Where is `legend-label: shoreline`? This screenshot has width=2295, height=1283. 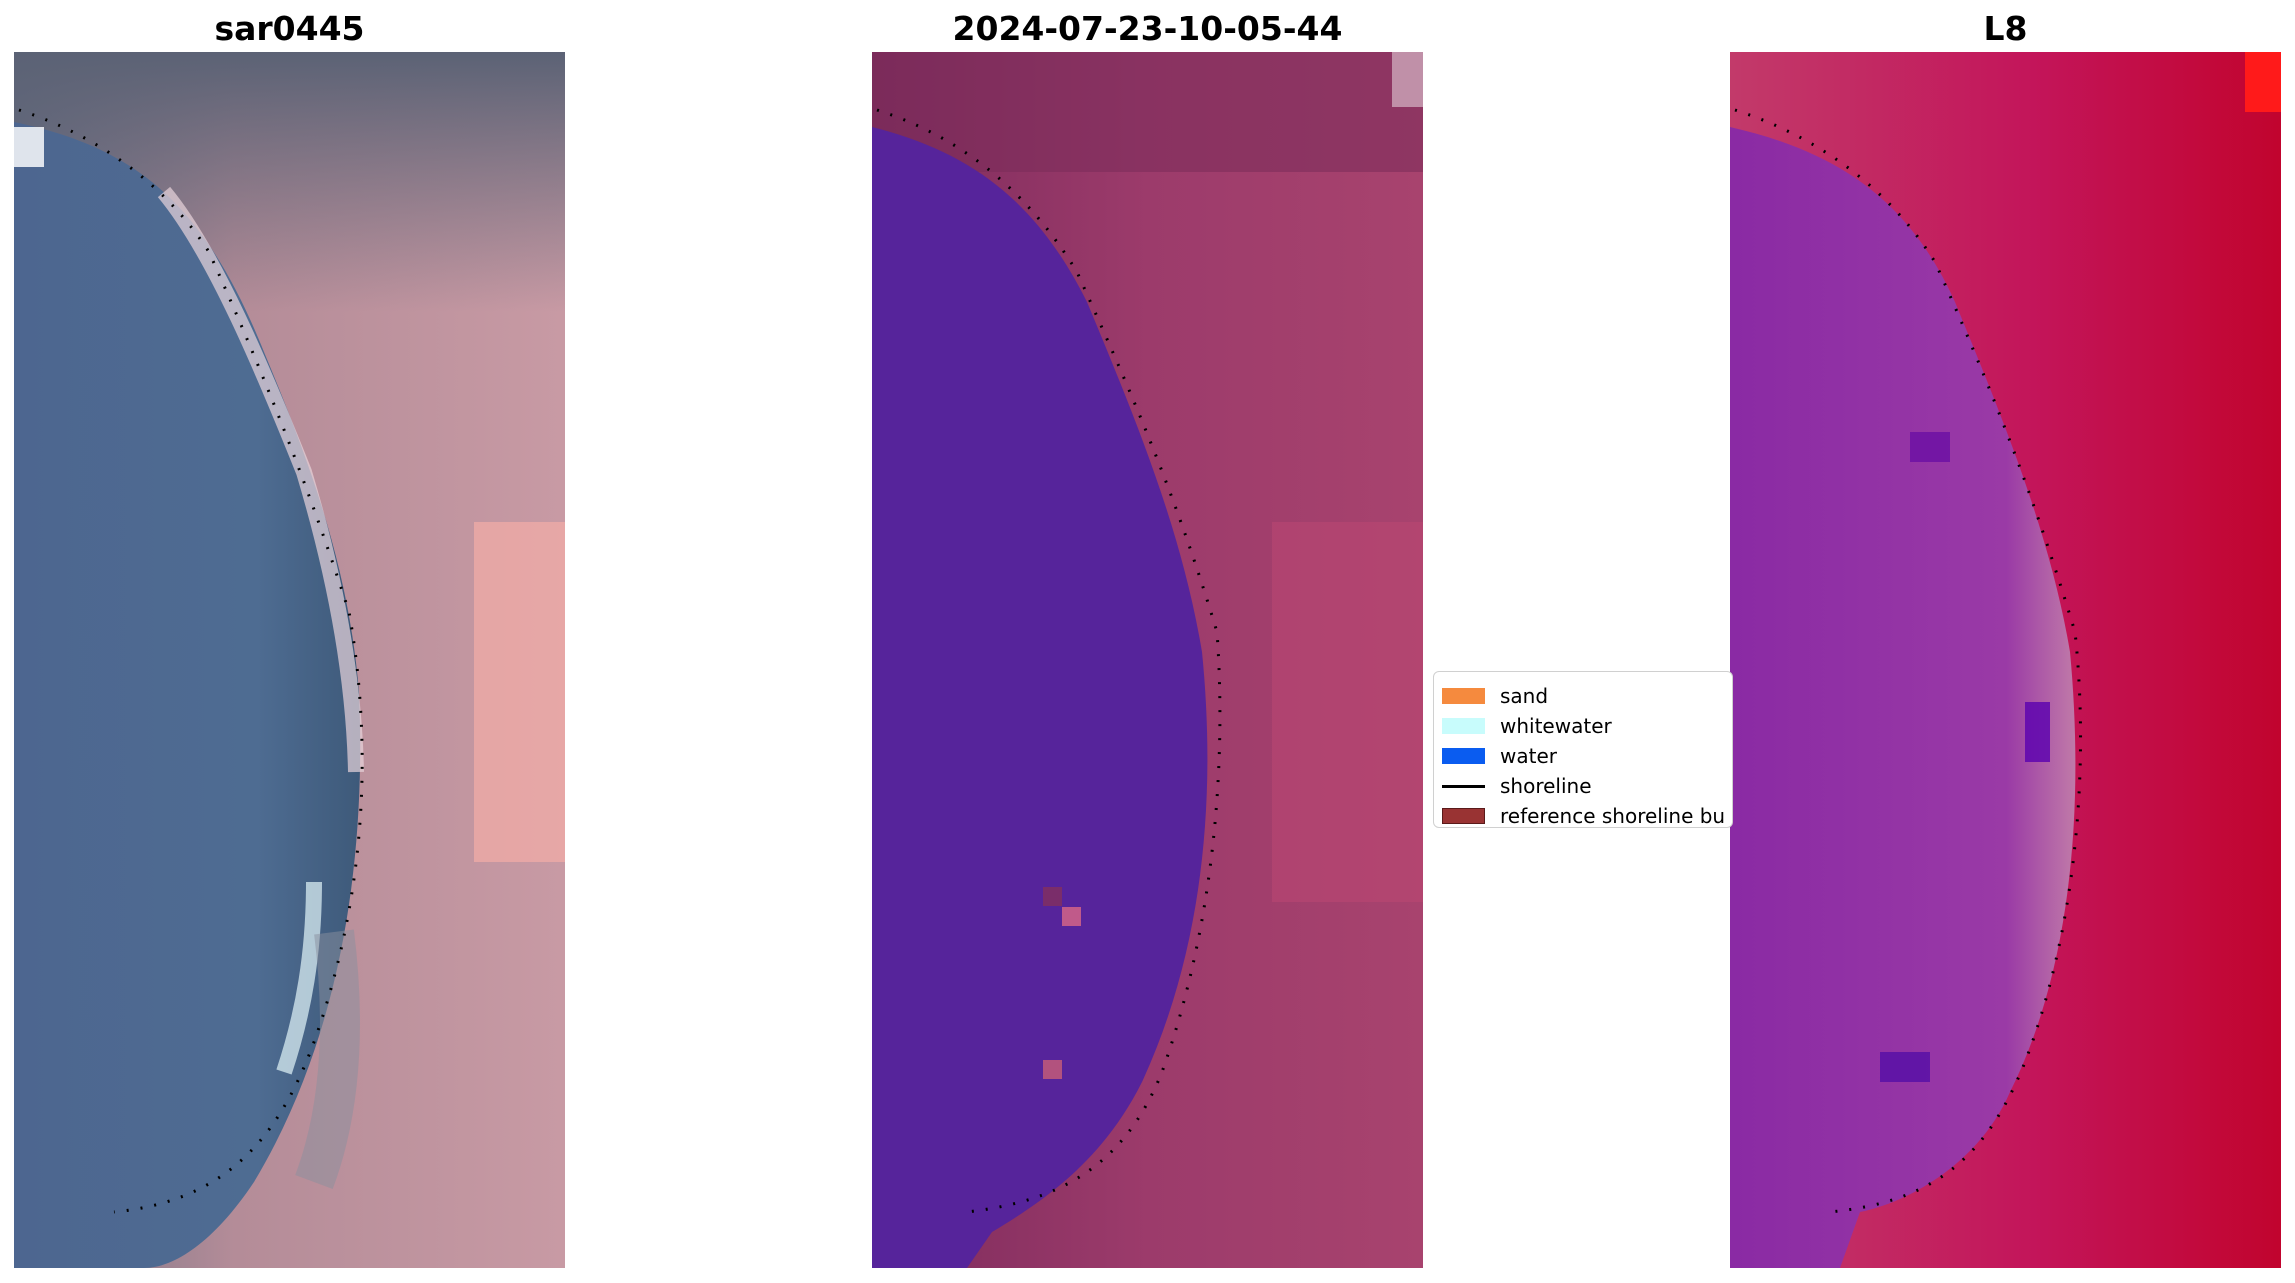 legend-label: shoreline is located at coordinates (1546, 786).